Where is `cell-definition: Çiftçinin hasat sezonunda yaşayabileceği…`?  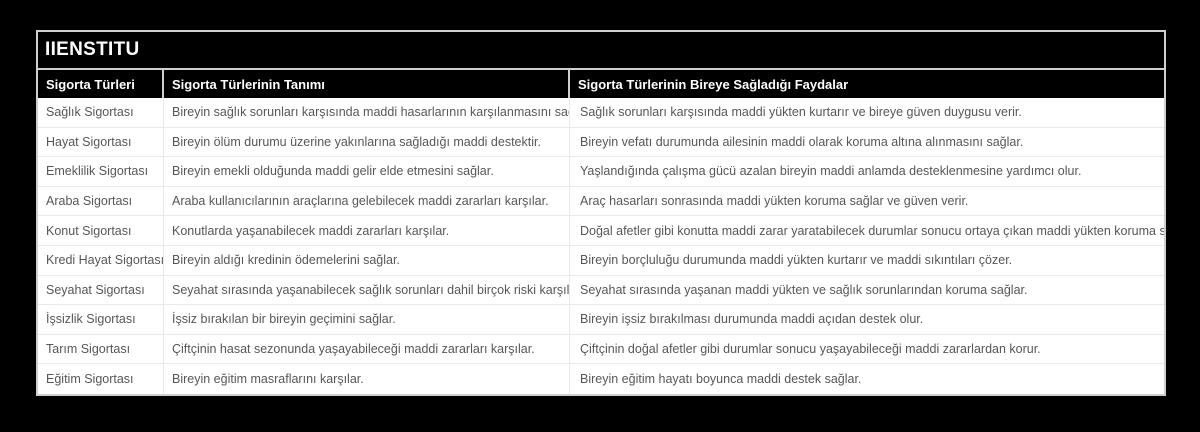
cell-definition: Çiftçinin hasat sezonunda yaşayabileceği… is located at coordinates (367, 349).